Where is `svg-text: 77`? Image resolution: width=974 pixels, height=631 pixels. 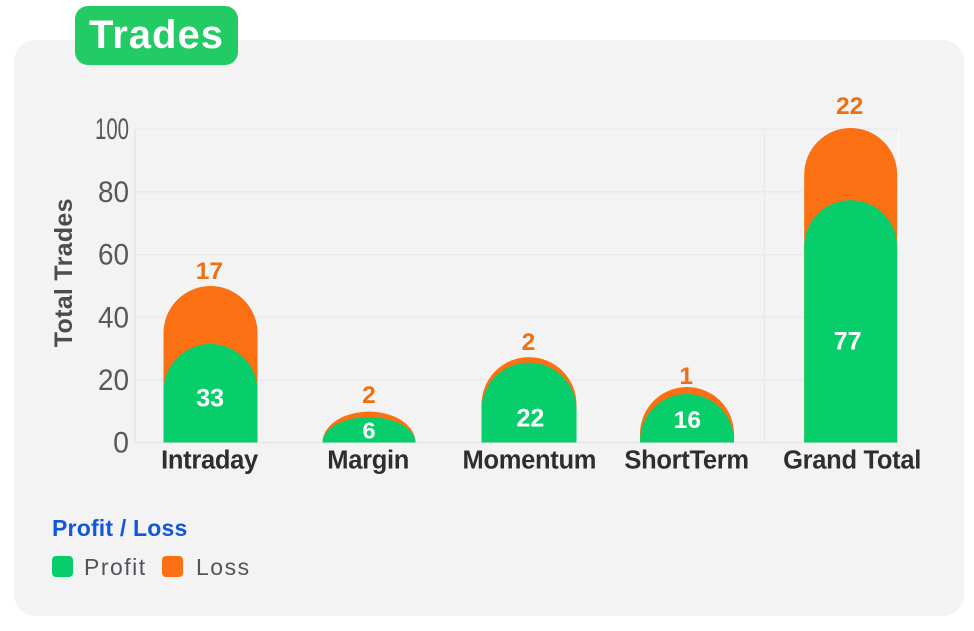 svg-text: 77 is located at coordinates (848, 342).